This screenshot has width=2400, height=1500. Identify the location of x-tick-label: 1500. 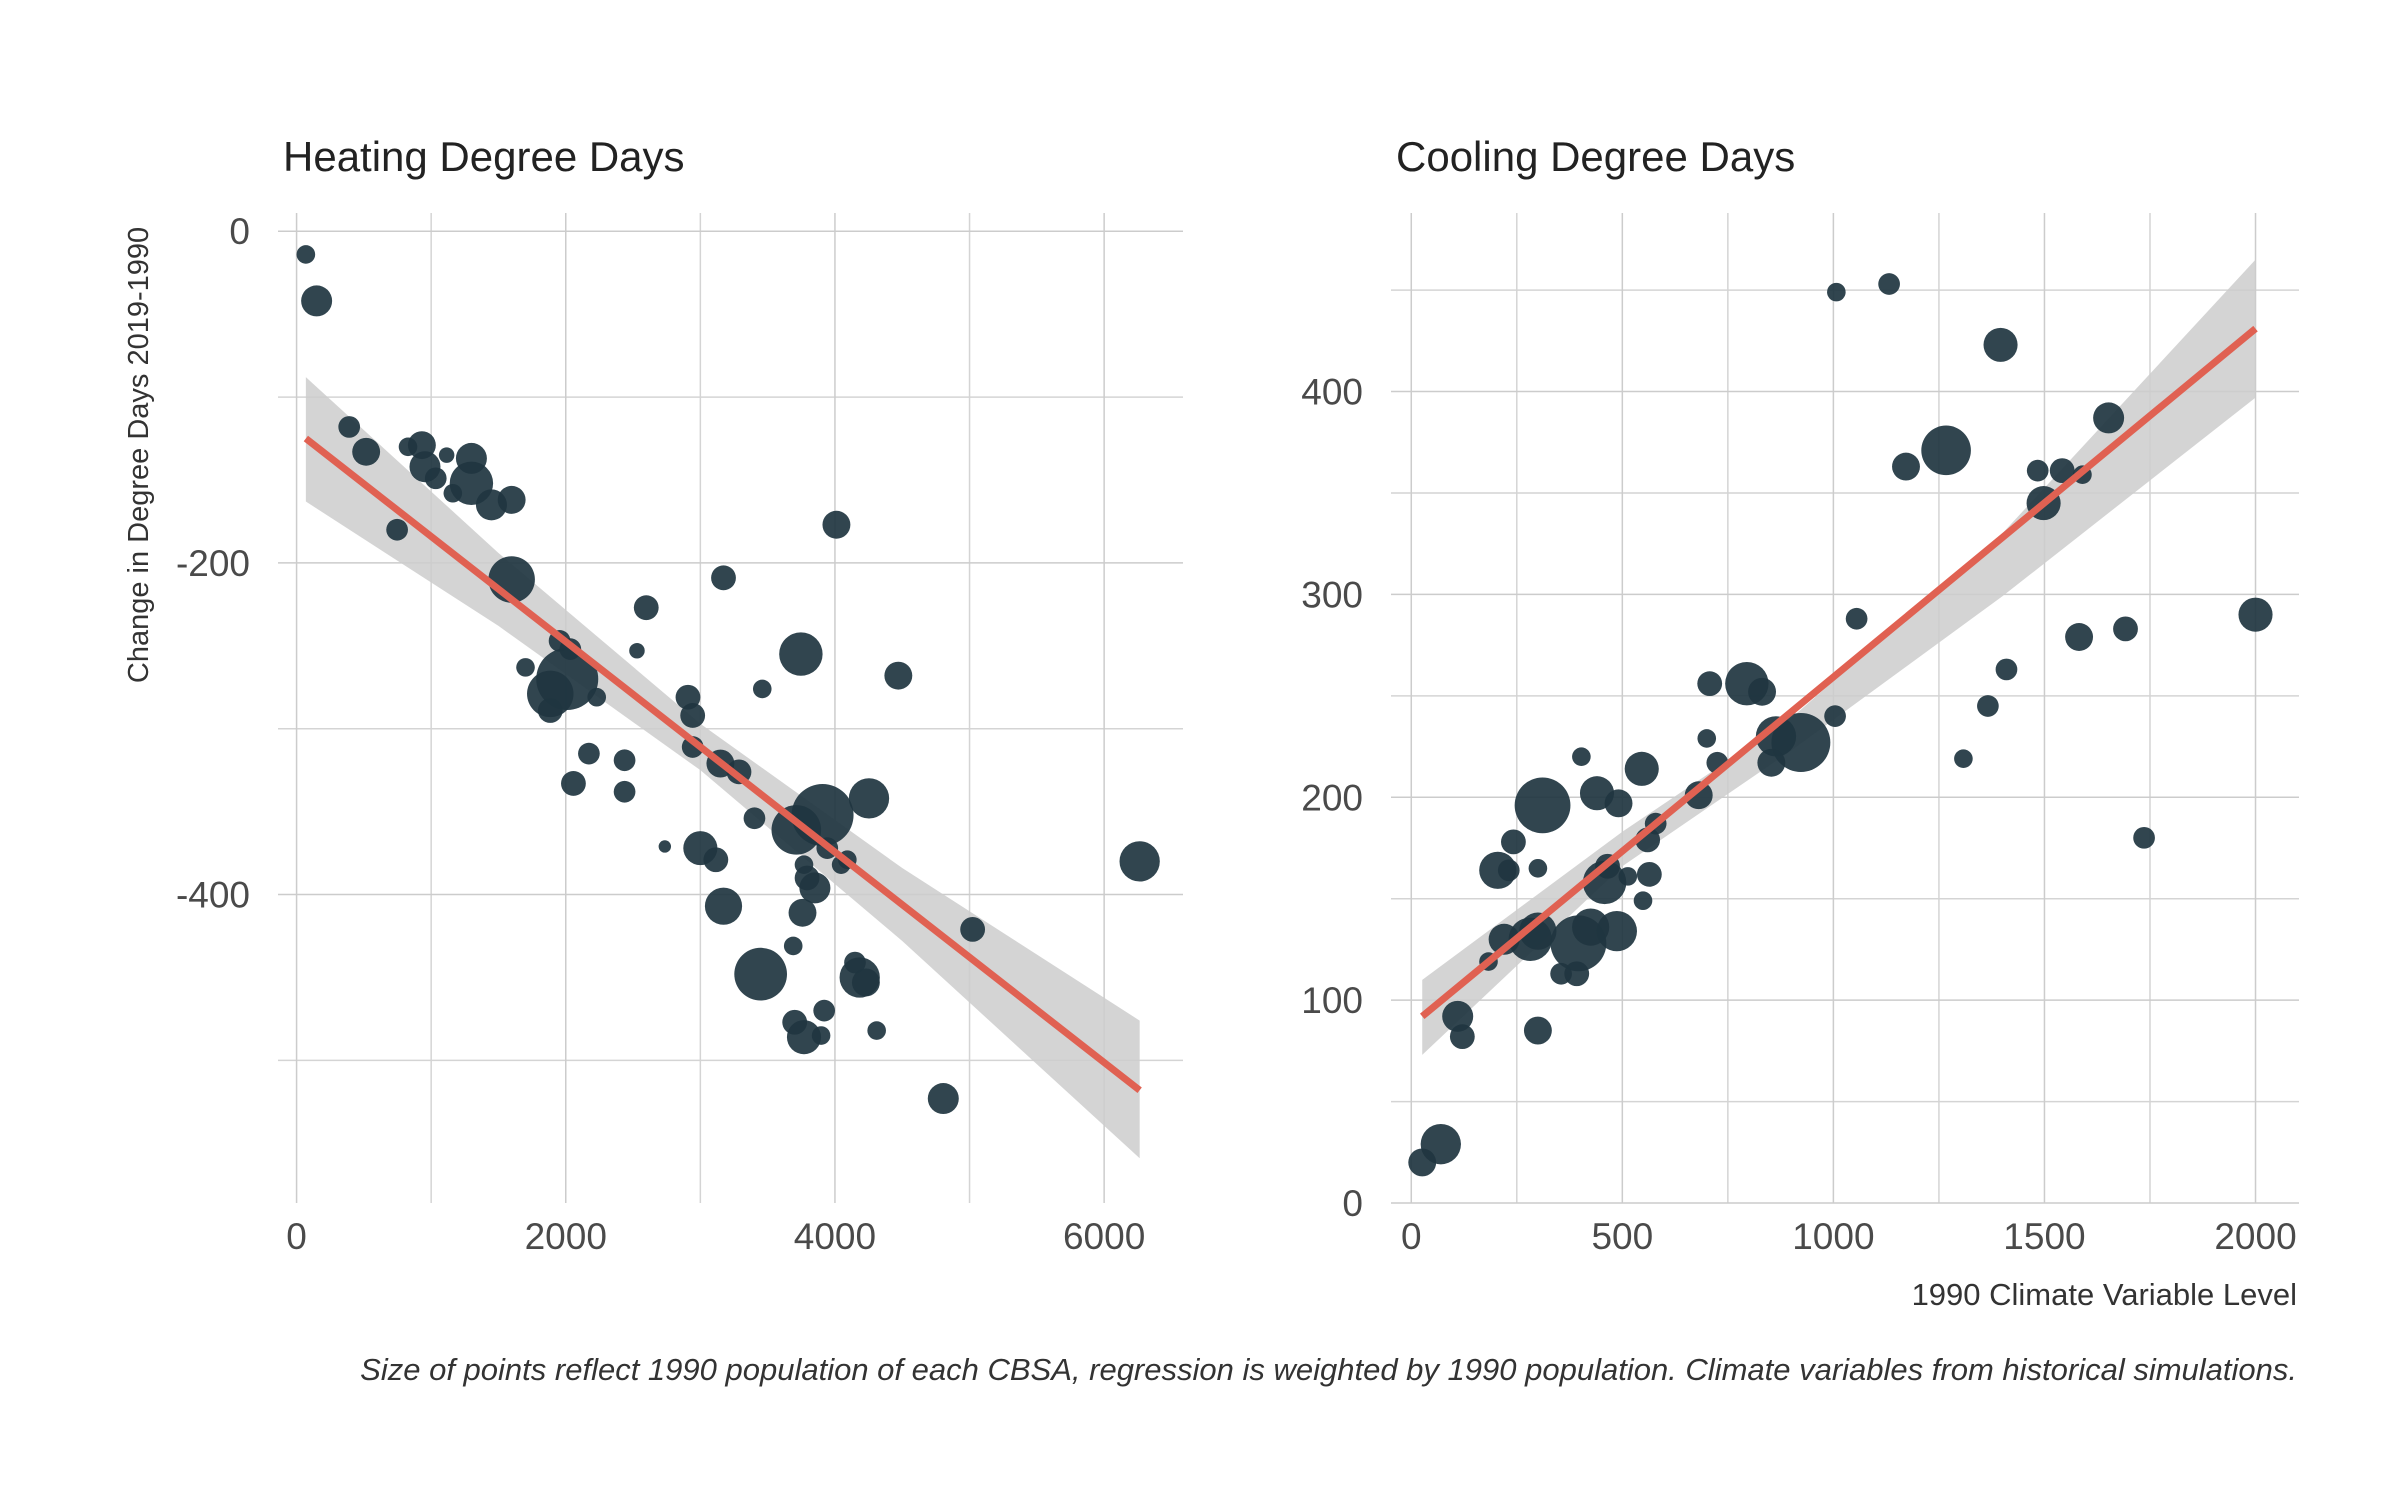
(2044, 1236).